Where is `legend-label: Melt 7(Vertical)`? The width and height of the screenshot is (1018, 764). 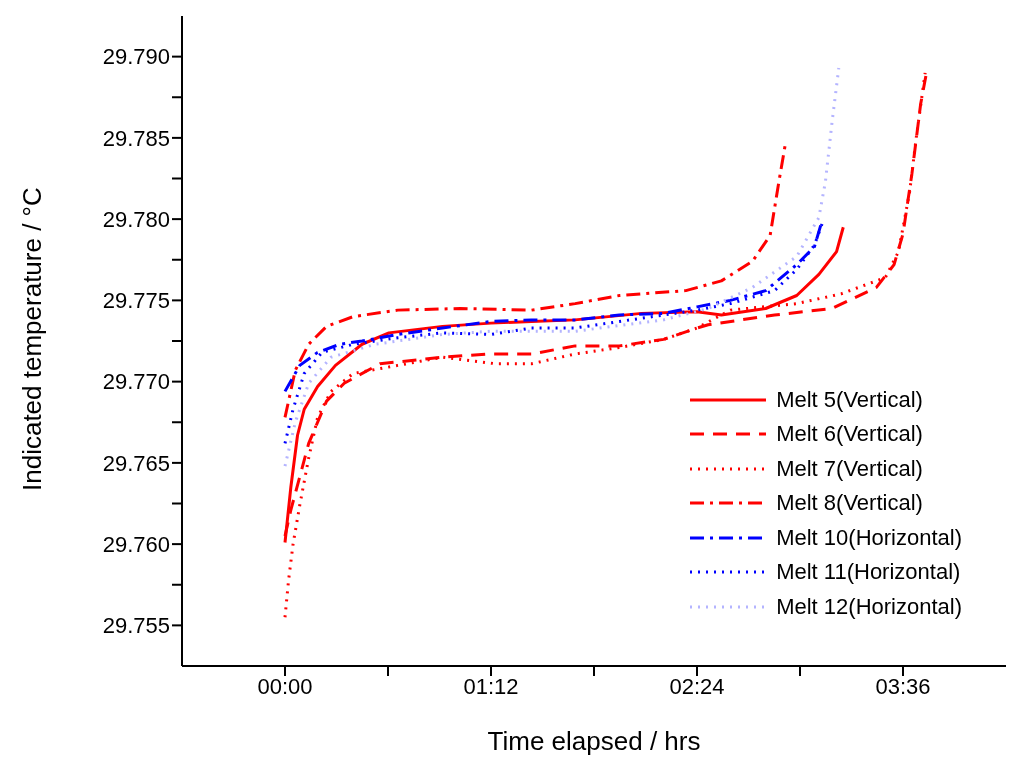
legend-label: Melt 7(Vertical) is located at coordinates (849, 468).